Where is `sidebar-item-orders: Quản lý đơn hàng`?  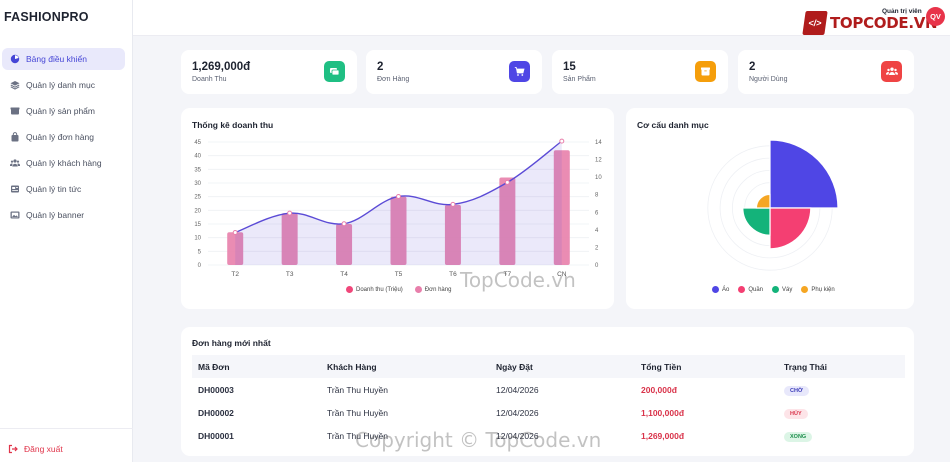 sidebar-item-orders: Quản lý đơn hàng is located at coordinates (63, 137).